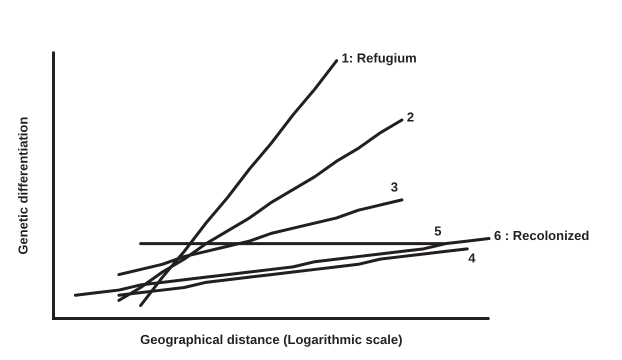 The width and height of the screenshot is (622, 360). Describe the element at coordinates (379, 58) in the screenshot. I see `series-label: 1: Refugium` at that location.